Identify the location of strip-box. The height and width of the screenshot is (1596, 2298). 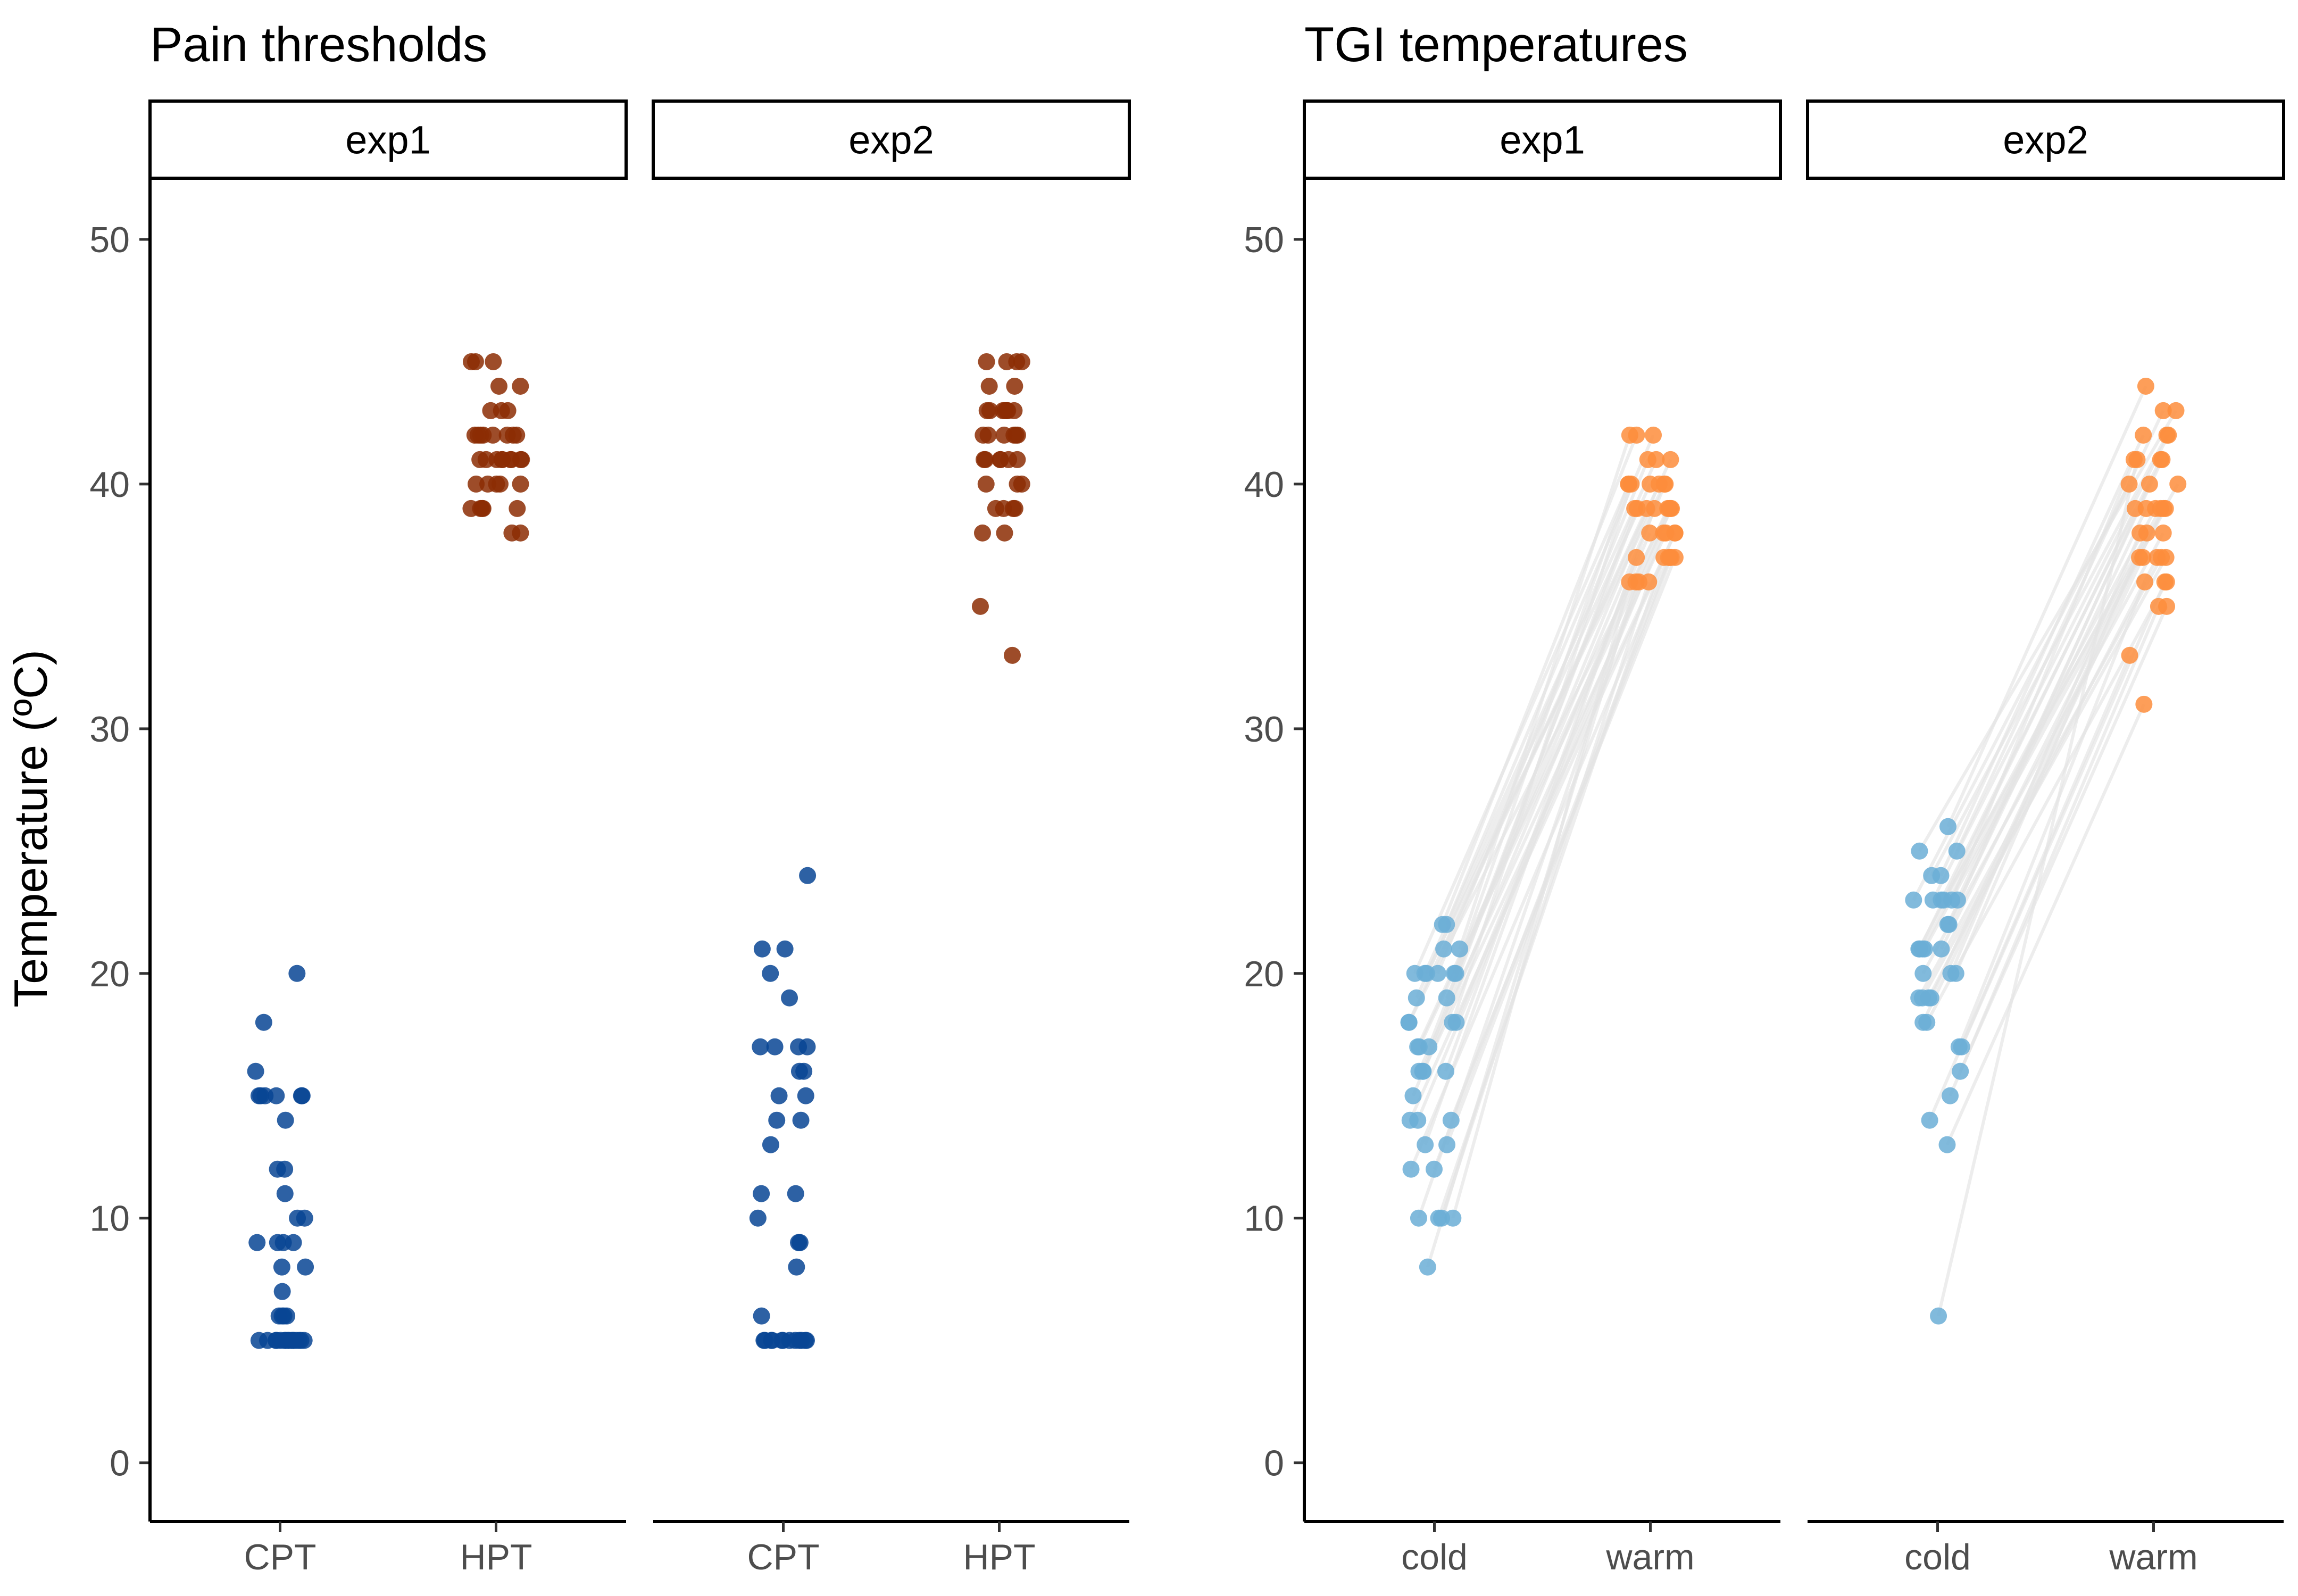
(2046, 139).